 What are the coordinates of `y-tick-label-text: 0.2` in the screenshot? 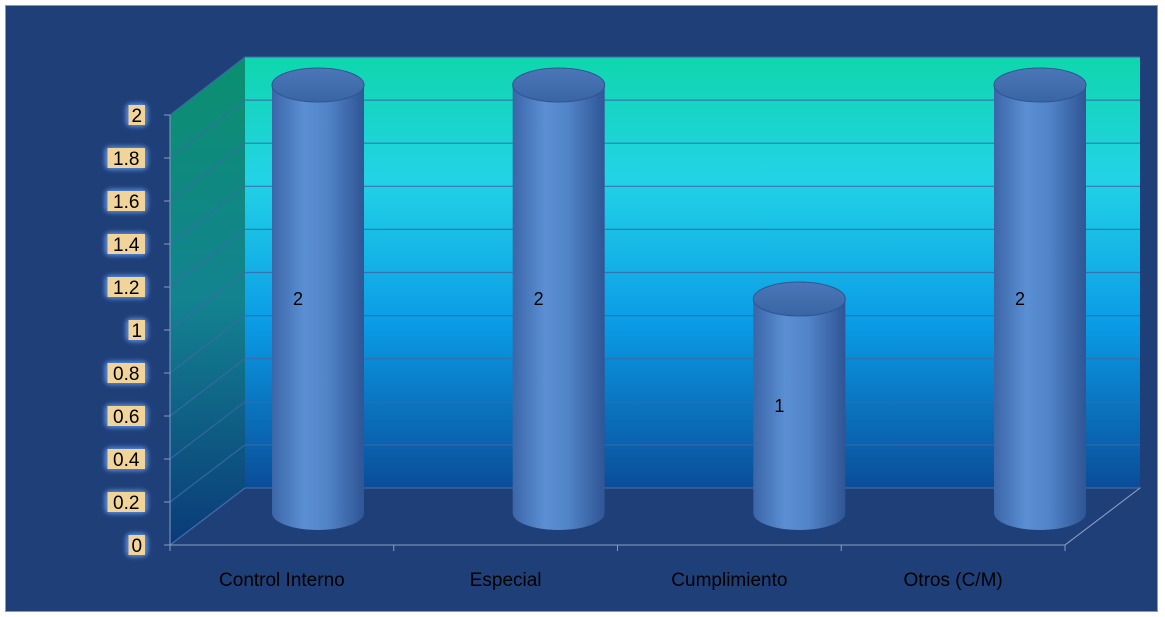 It's located at (126, 503).